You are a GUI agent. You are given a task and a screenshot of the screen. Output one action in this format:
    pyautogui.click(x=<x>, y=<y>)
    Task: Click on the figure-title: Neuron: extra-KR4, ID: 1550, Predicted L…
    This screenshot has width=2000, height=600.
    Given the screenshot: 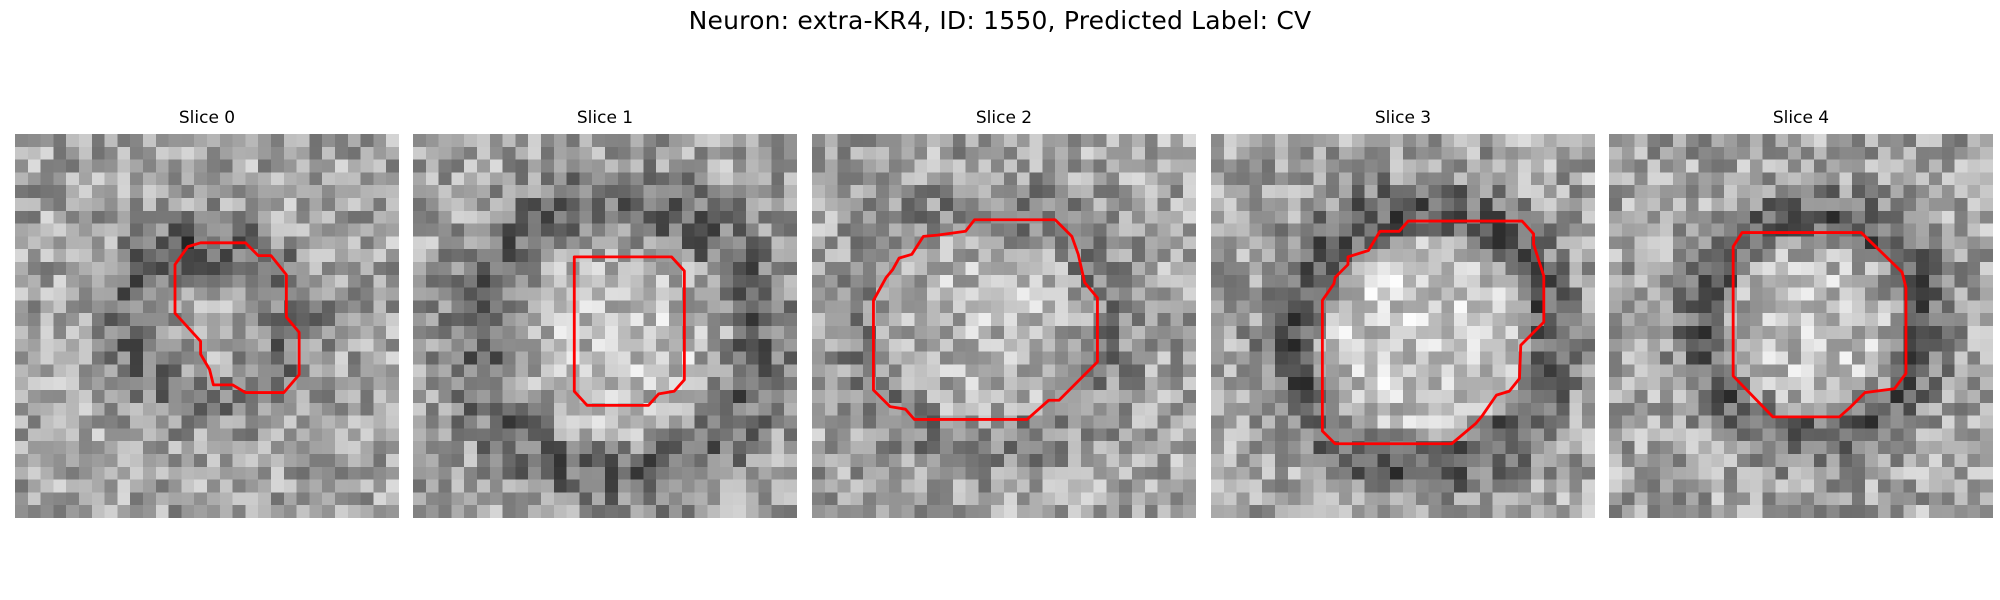 What is the action you would take?
    pyautogui.click(x=1000, y=20)
    